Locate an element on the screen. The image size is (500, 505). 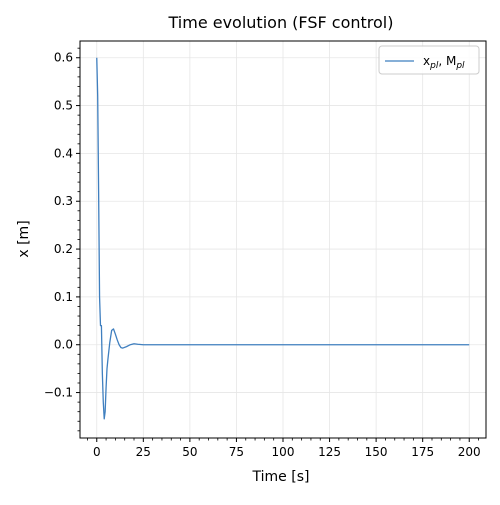
legend-mid: , M is located at coordinates (447, 61).